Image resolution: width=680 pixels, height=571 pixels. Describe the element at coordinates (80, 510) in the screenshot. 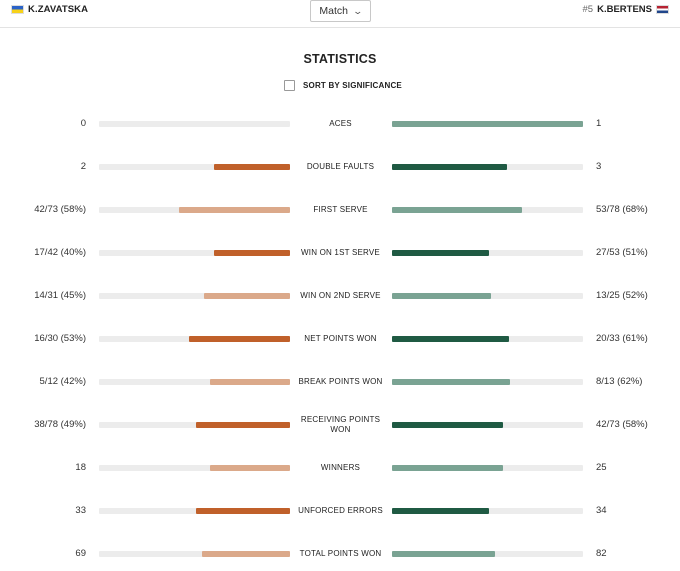

I see `left-player-stat-value: 33` at that location.